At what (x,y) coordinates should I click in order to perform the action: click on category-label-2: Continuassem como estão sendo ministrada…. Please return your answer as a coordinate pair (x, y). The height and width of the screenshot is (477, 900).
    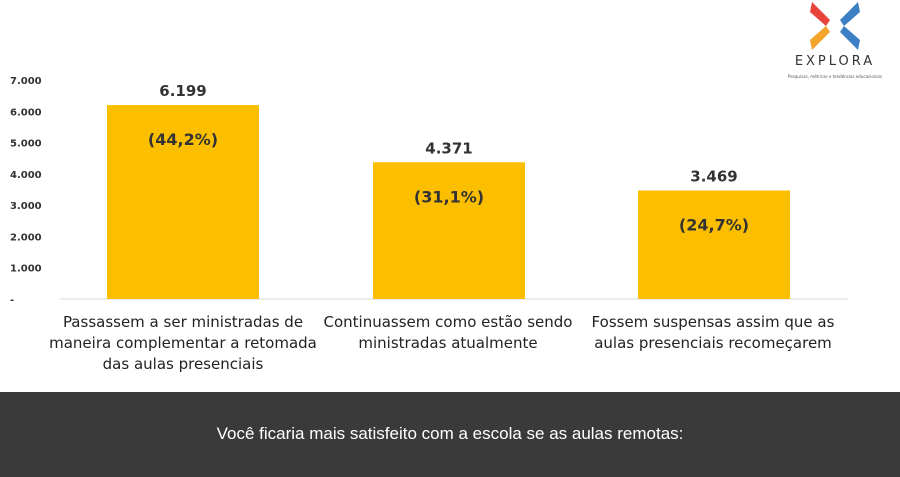
    Looking at the image, I should click on (448, 332).